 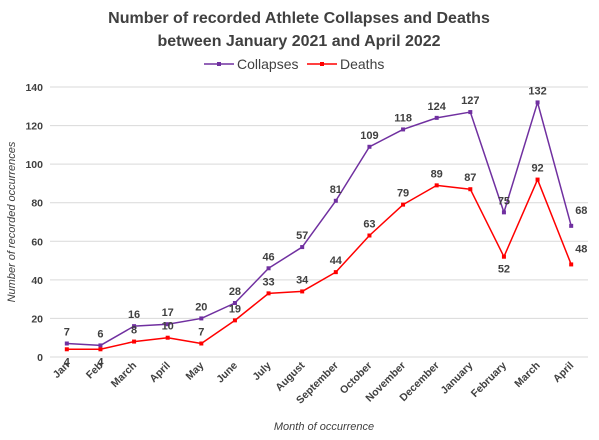 I want to click on data-label-deaths: 48, so click(x=581, y=249).